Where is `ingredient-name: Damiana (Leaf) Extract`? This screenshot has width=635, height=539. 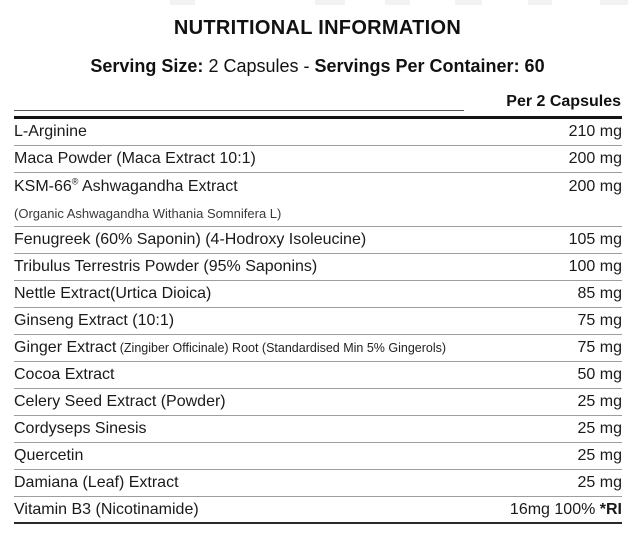 ingredient-name: Damiana (Leaf) Extract is located at coordinates (96, 482).